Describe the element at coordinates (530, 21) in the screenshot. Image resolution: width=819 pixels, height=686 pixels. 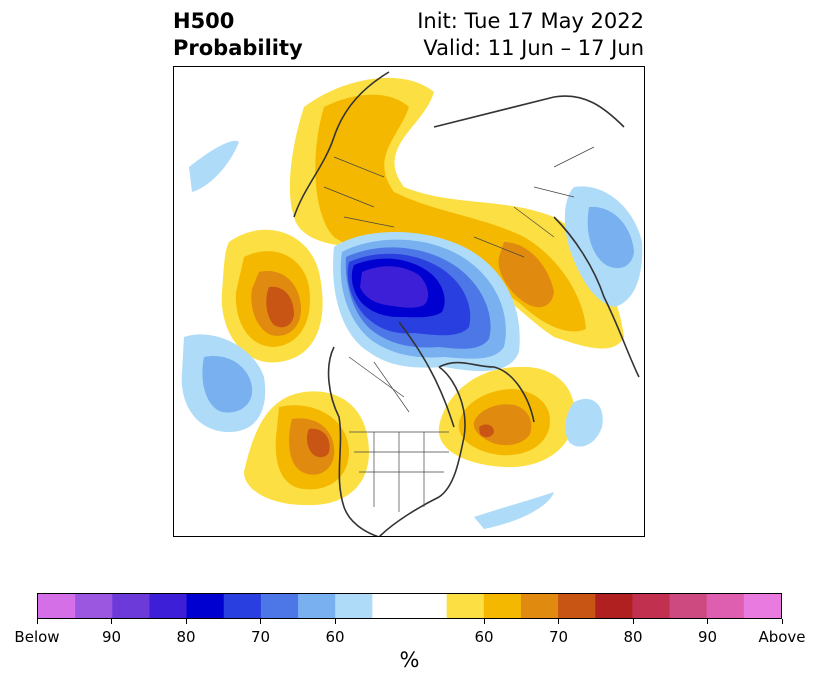
I see `init-date: Init: Tue 17 May 2022` at that location.